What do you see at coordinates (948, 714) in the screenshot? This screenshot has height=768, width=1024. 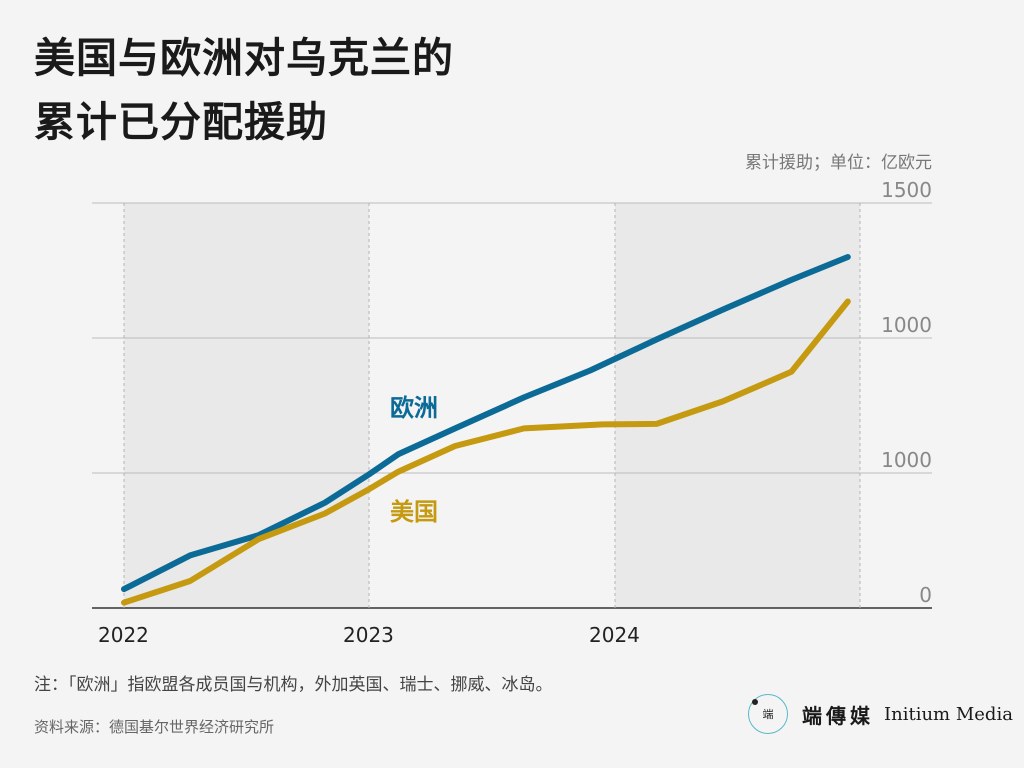 I see `logo-english-name: Initium Media` at bounding box center [948, 714].